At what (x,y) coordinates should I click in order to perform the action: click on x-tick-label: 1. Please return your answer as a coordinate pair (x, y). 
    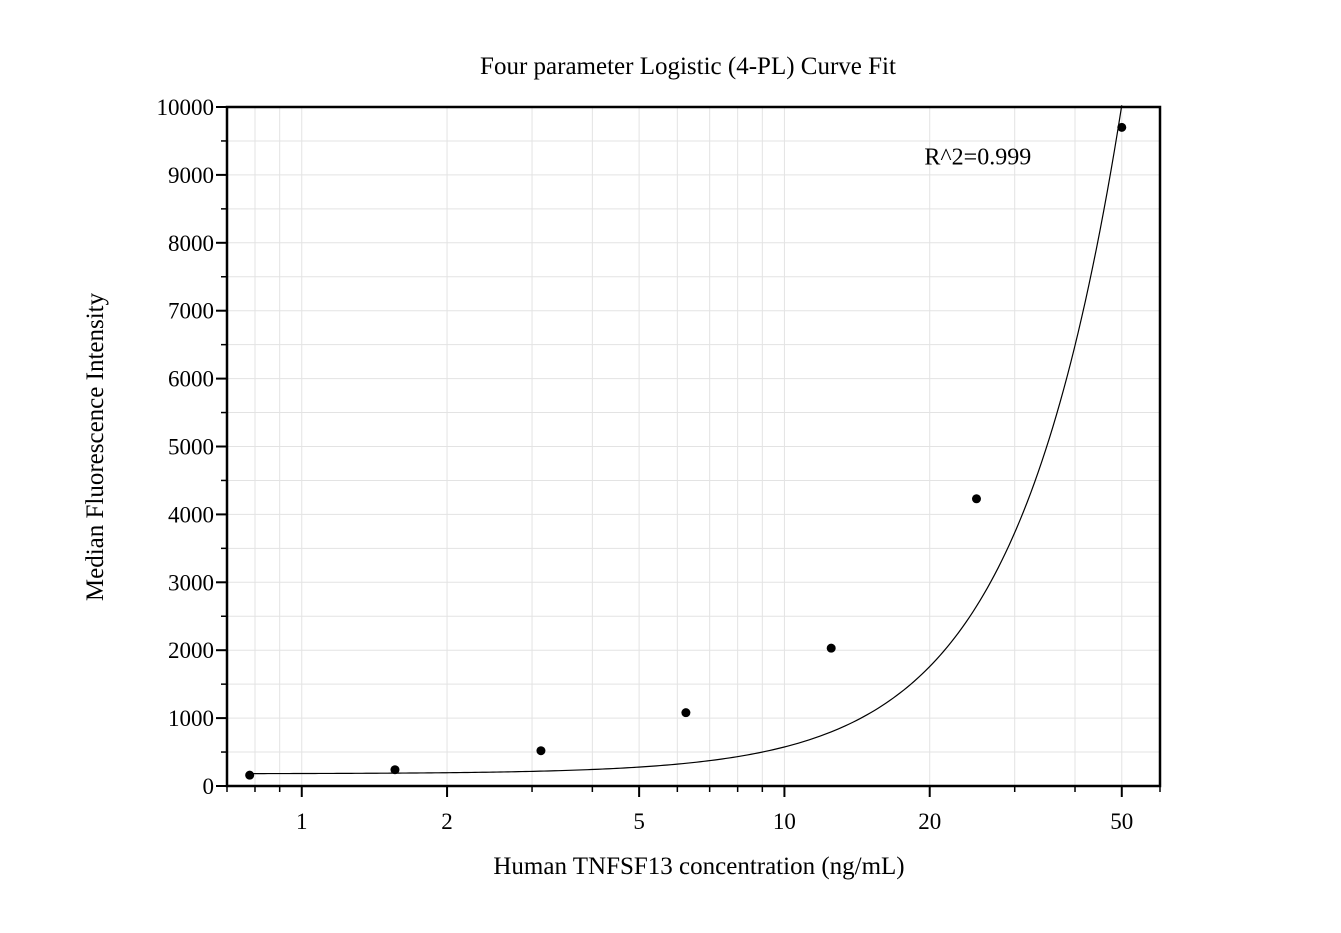
    Looking at the image, I should click on (302, 821).